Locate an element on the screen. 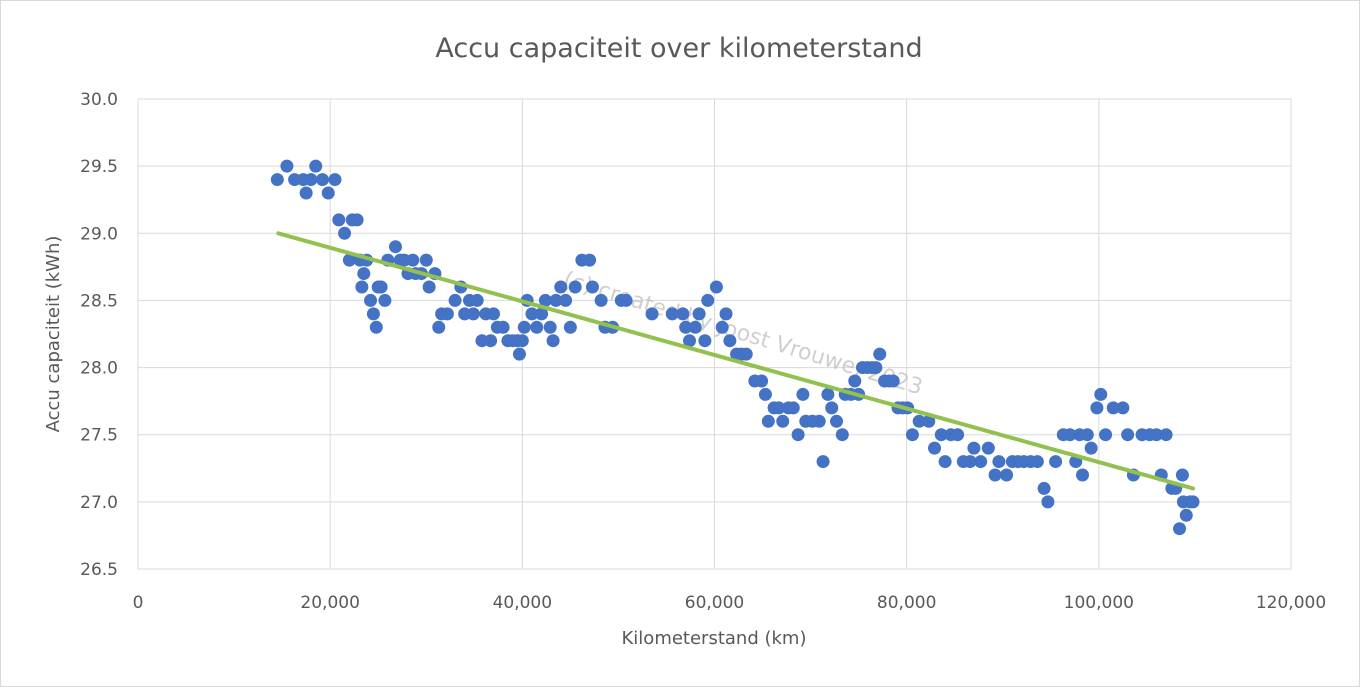  x-axis-ticks: 0 20,000 40,000 60,000 80,000 100,000 120,000 is located at coordinates (730, 603).